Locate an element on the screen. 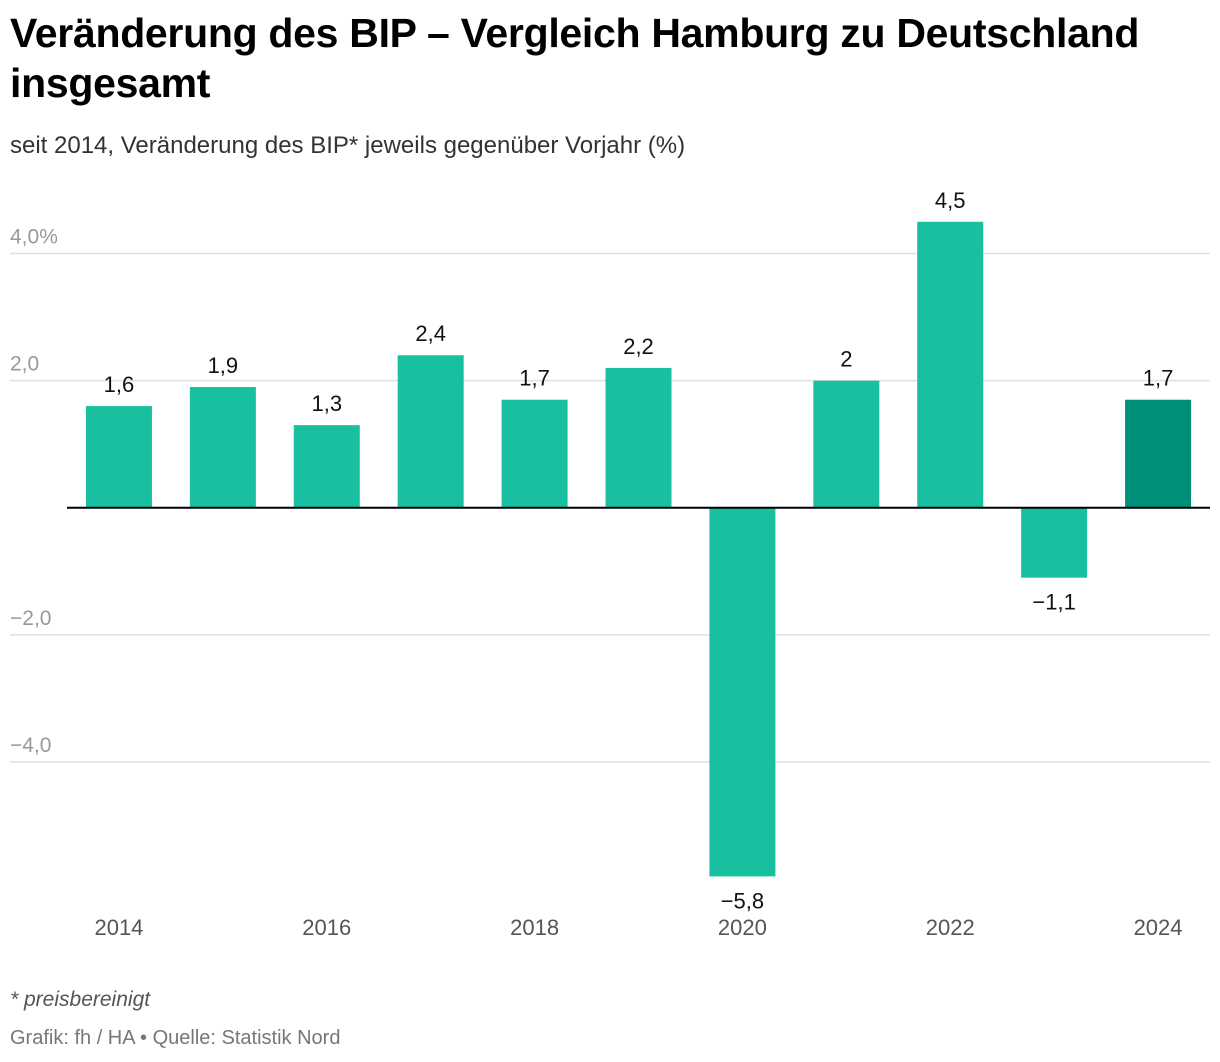 The height and width of the screenshot is (1062, 1220). data-label-2022: 4,5 is located at coordinates (950, 200).